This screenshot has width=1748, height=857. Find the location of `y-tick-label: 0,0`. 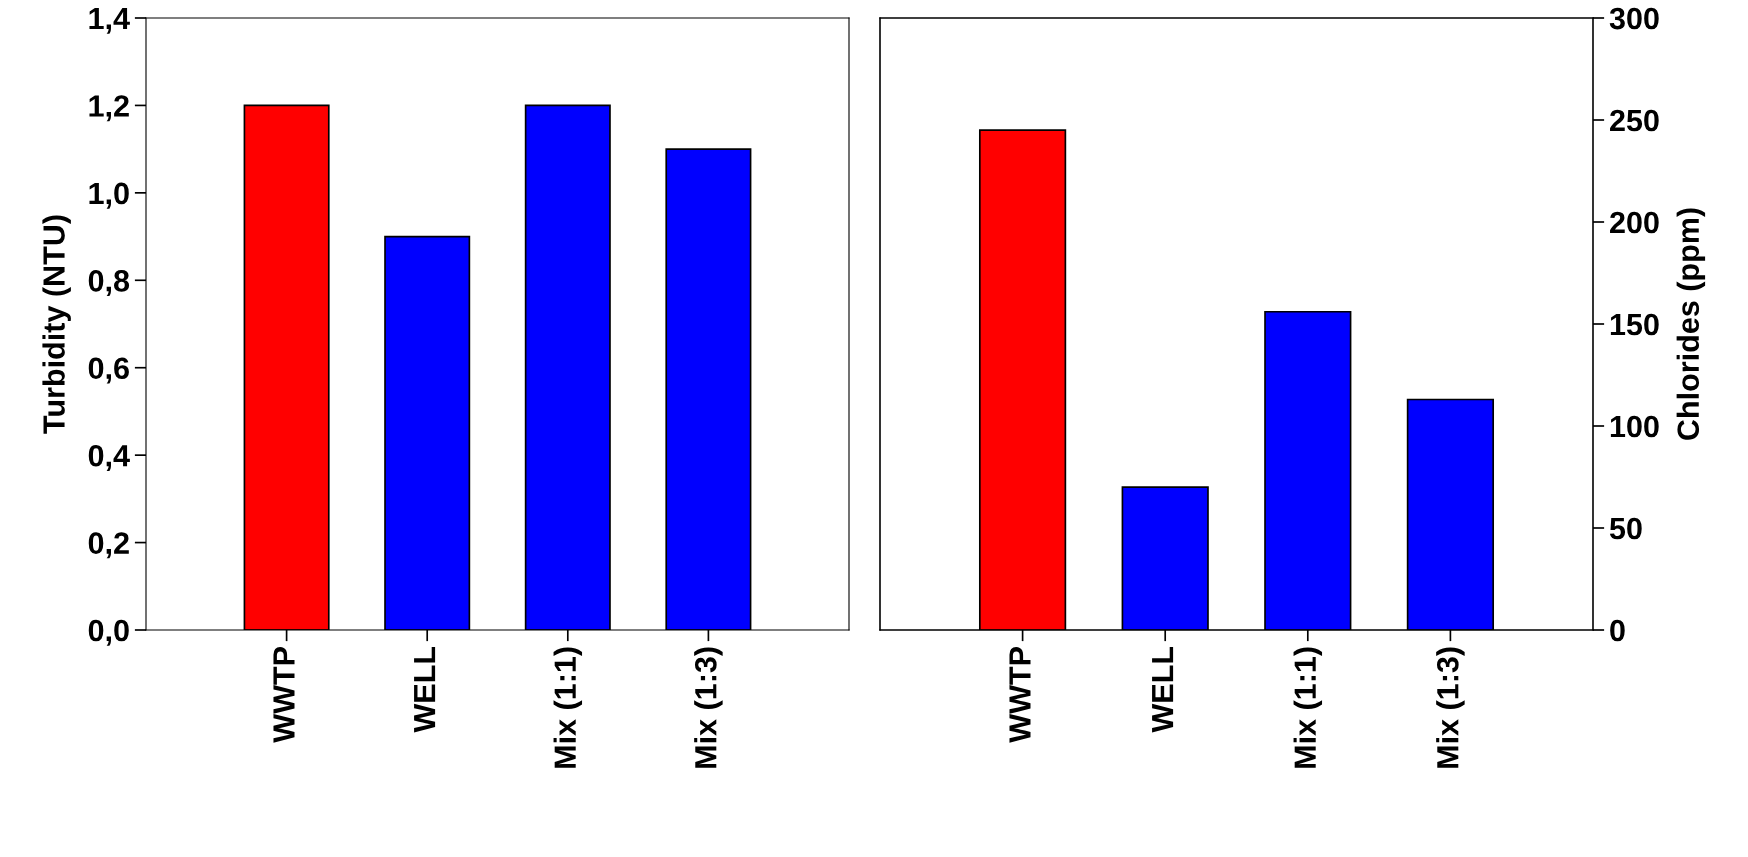

y-tick-label: 0,0 is located at coordinates (108, 632).